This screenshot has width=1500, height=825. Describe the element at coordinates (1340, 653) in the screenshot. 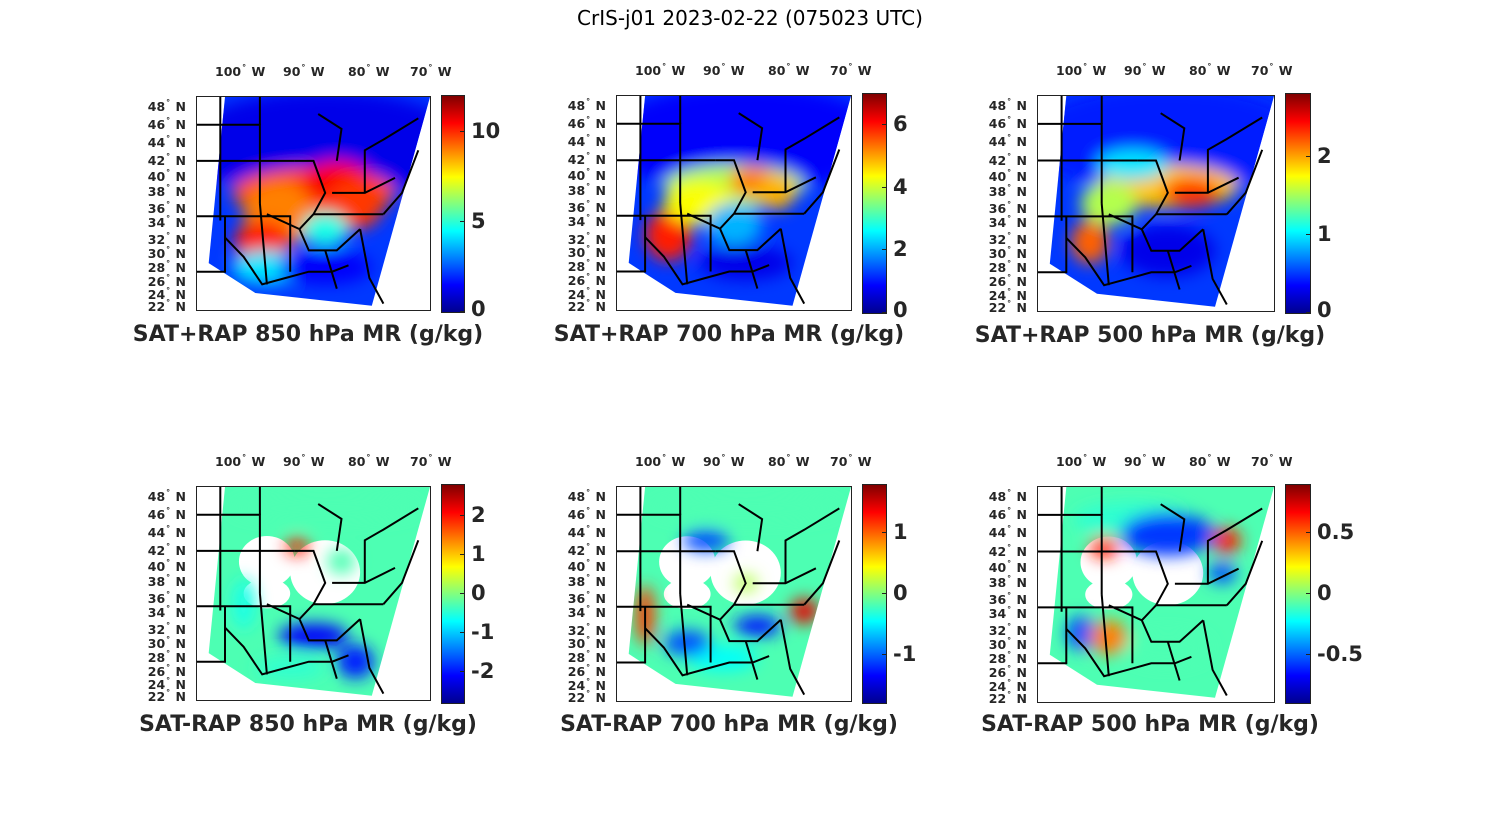

I see `colorbar-tick-label: -0.5` at that location.